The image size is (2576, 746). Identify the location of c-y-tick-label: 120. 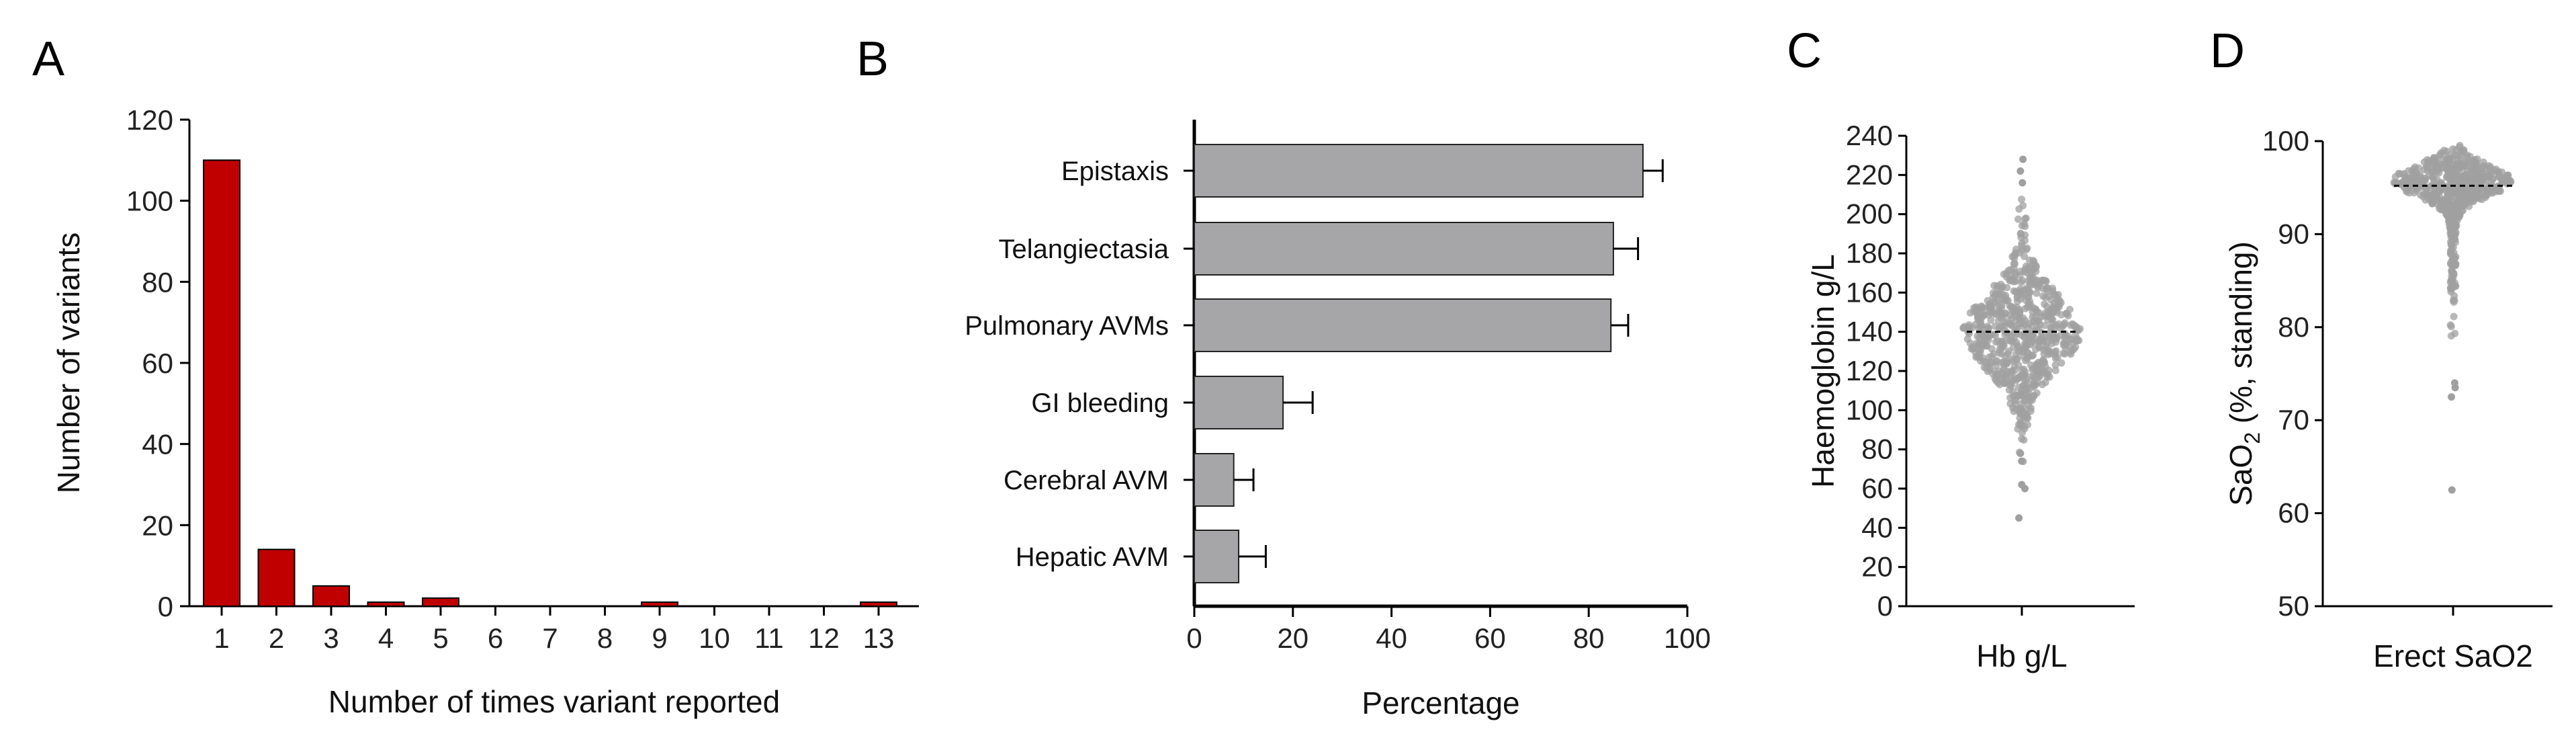
(1869, 370).